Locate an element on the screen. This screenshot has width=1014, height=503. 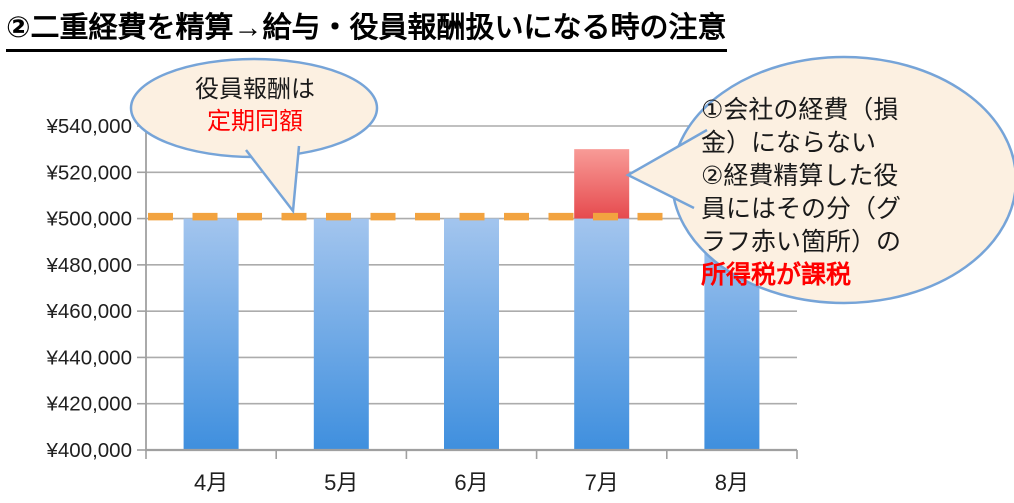
bubble-left-tail-outline is located at coordinates (273, 180).